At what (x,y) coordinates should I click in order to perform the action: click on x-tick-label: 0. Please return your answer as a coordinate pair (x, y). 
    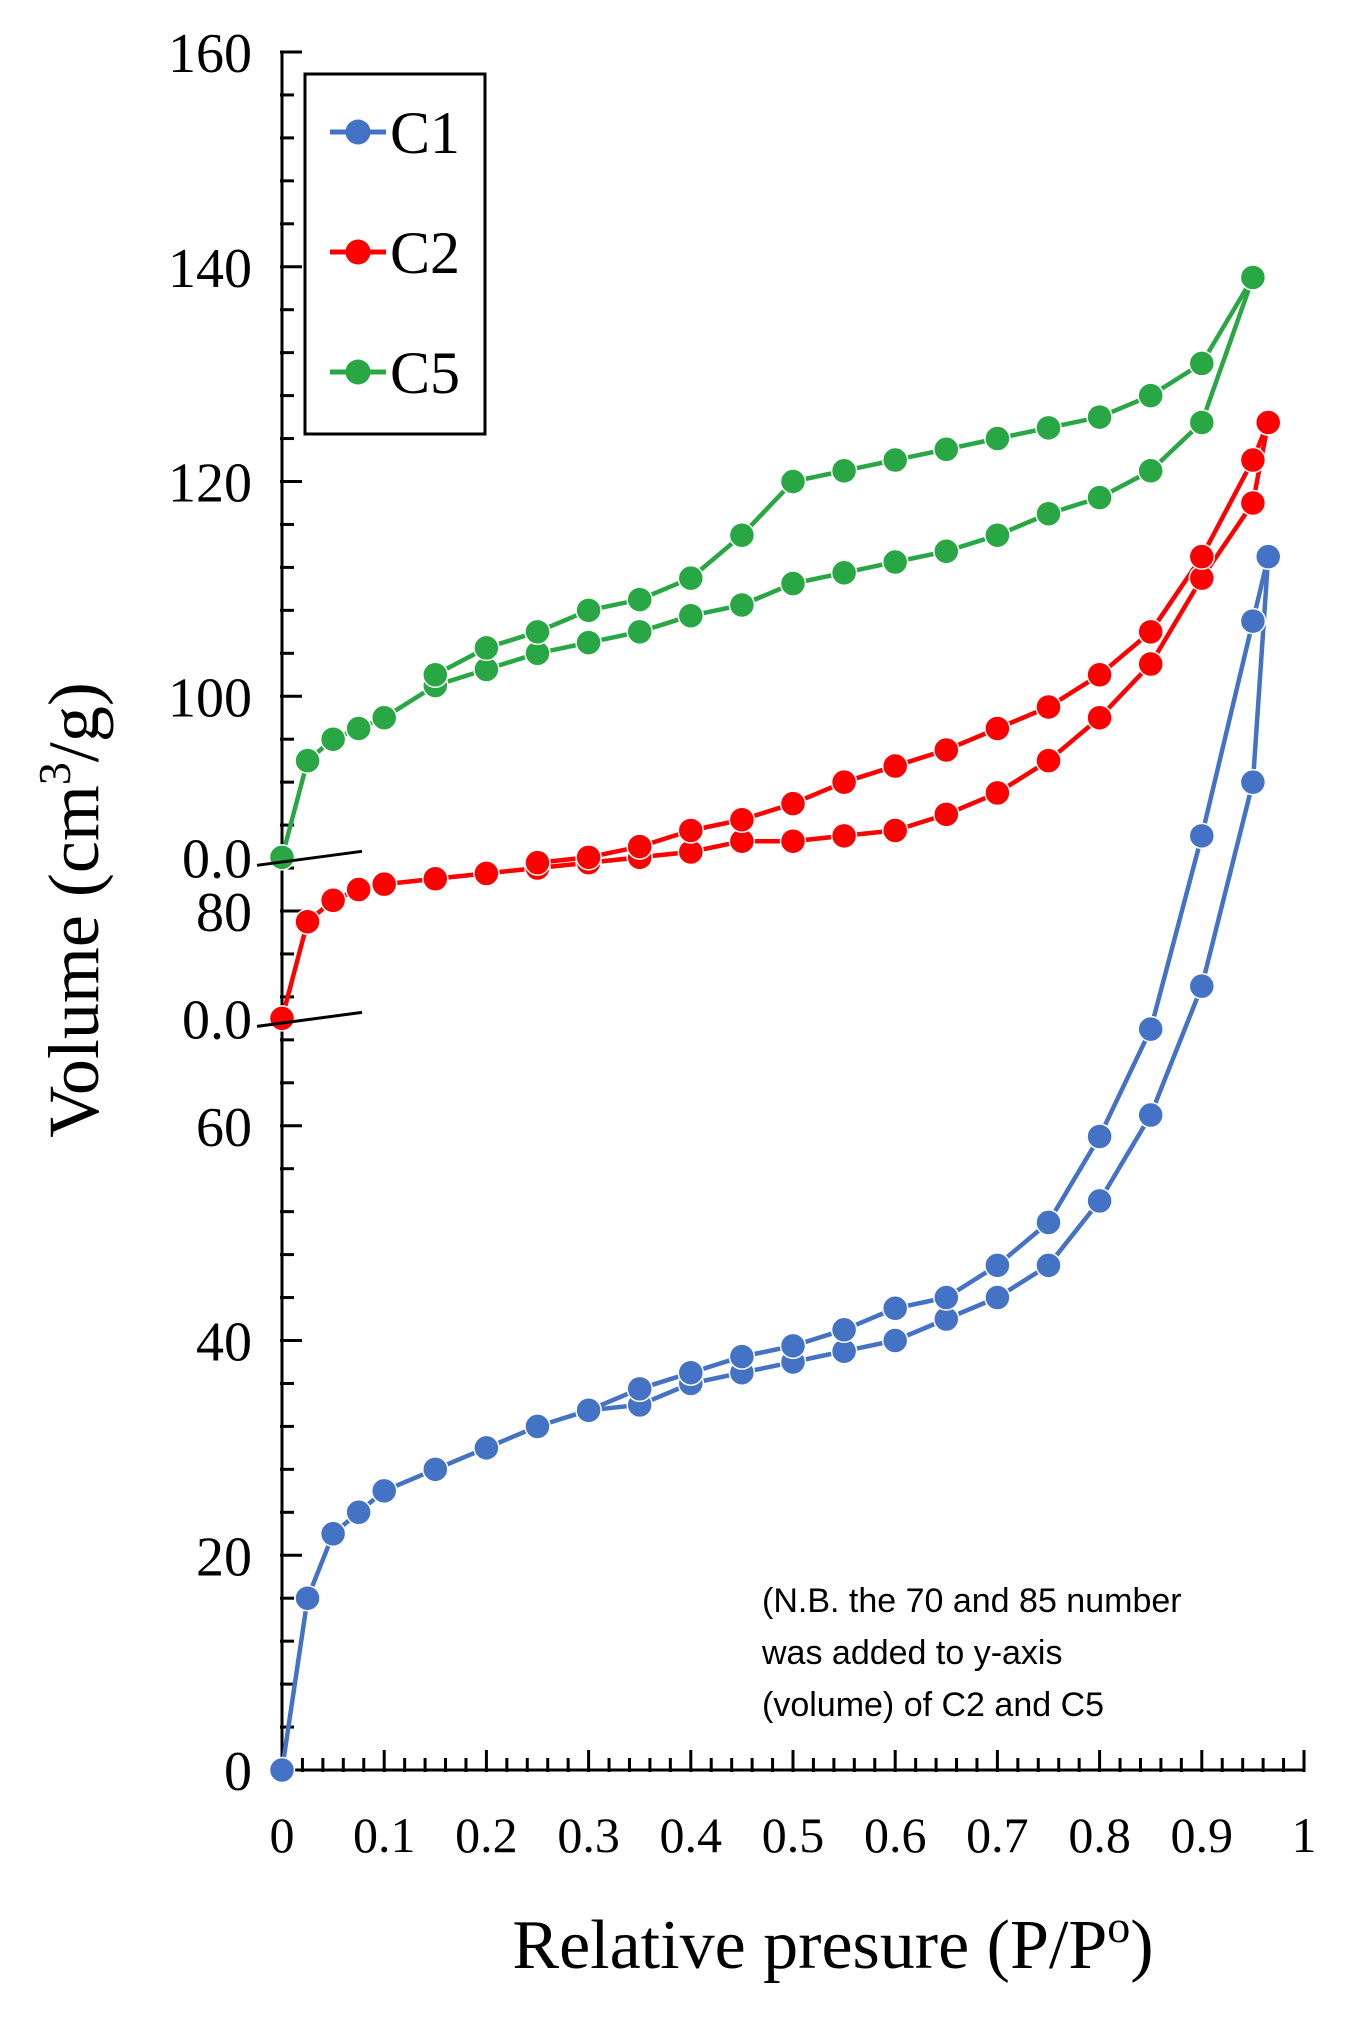
    Looking at the image, I should click on (282, 1835).